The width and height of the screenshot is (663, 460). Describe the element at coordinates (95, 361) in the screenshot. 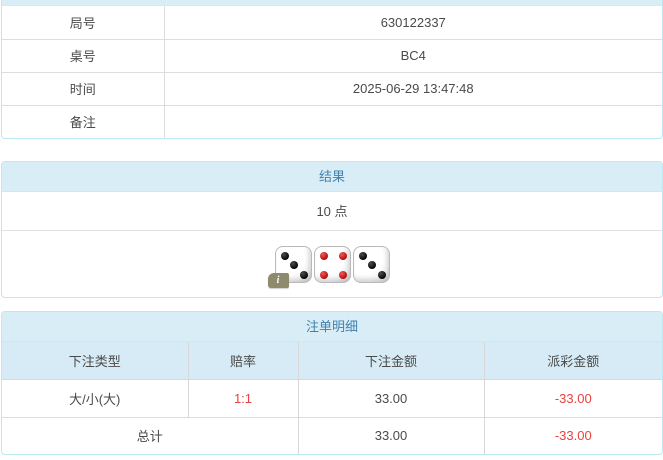

I see `col-bet-type: 下注类型` at that location.